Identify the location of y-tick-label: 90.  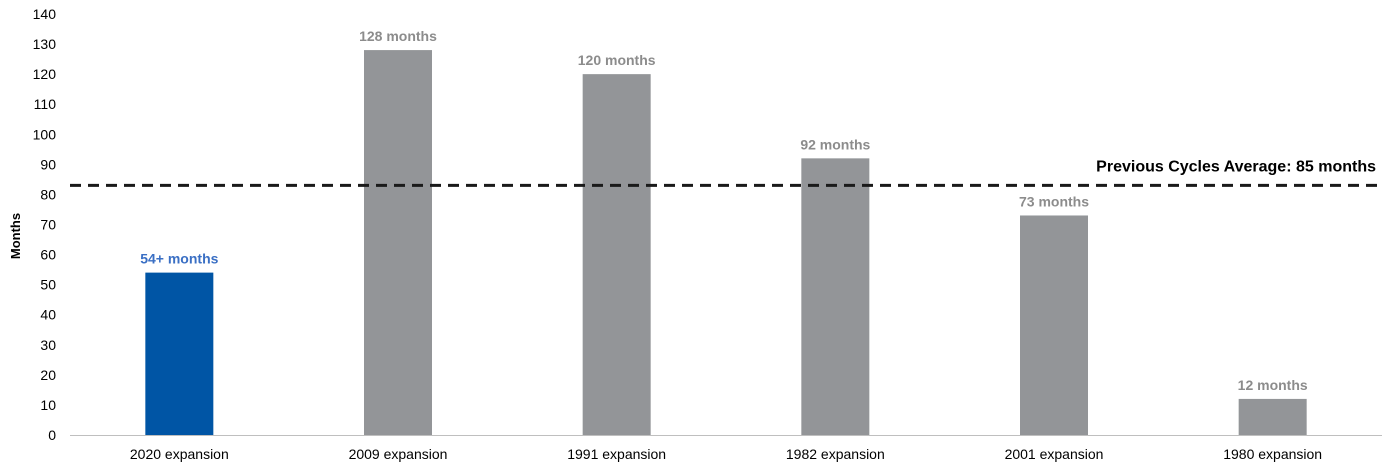
(48, 164).